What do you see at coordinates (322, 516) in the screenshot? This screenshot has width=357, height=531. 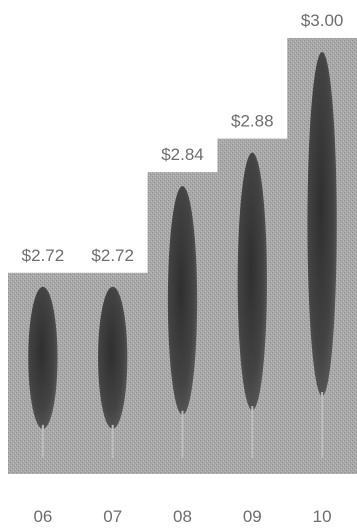 I see `x-tick-label: 10` at bounding box center [322, 516].